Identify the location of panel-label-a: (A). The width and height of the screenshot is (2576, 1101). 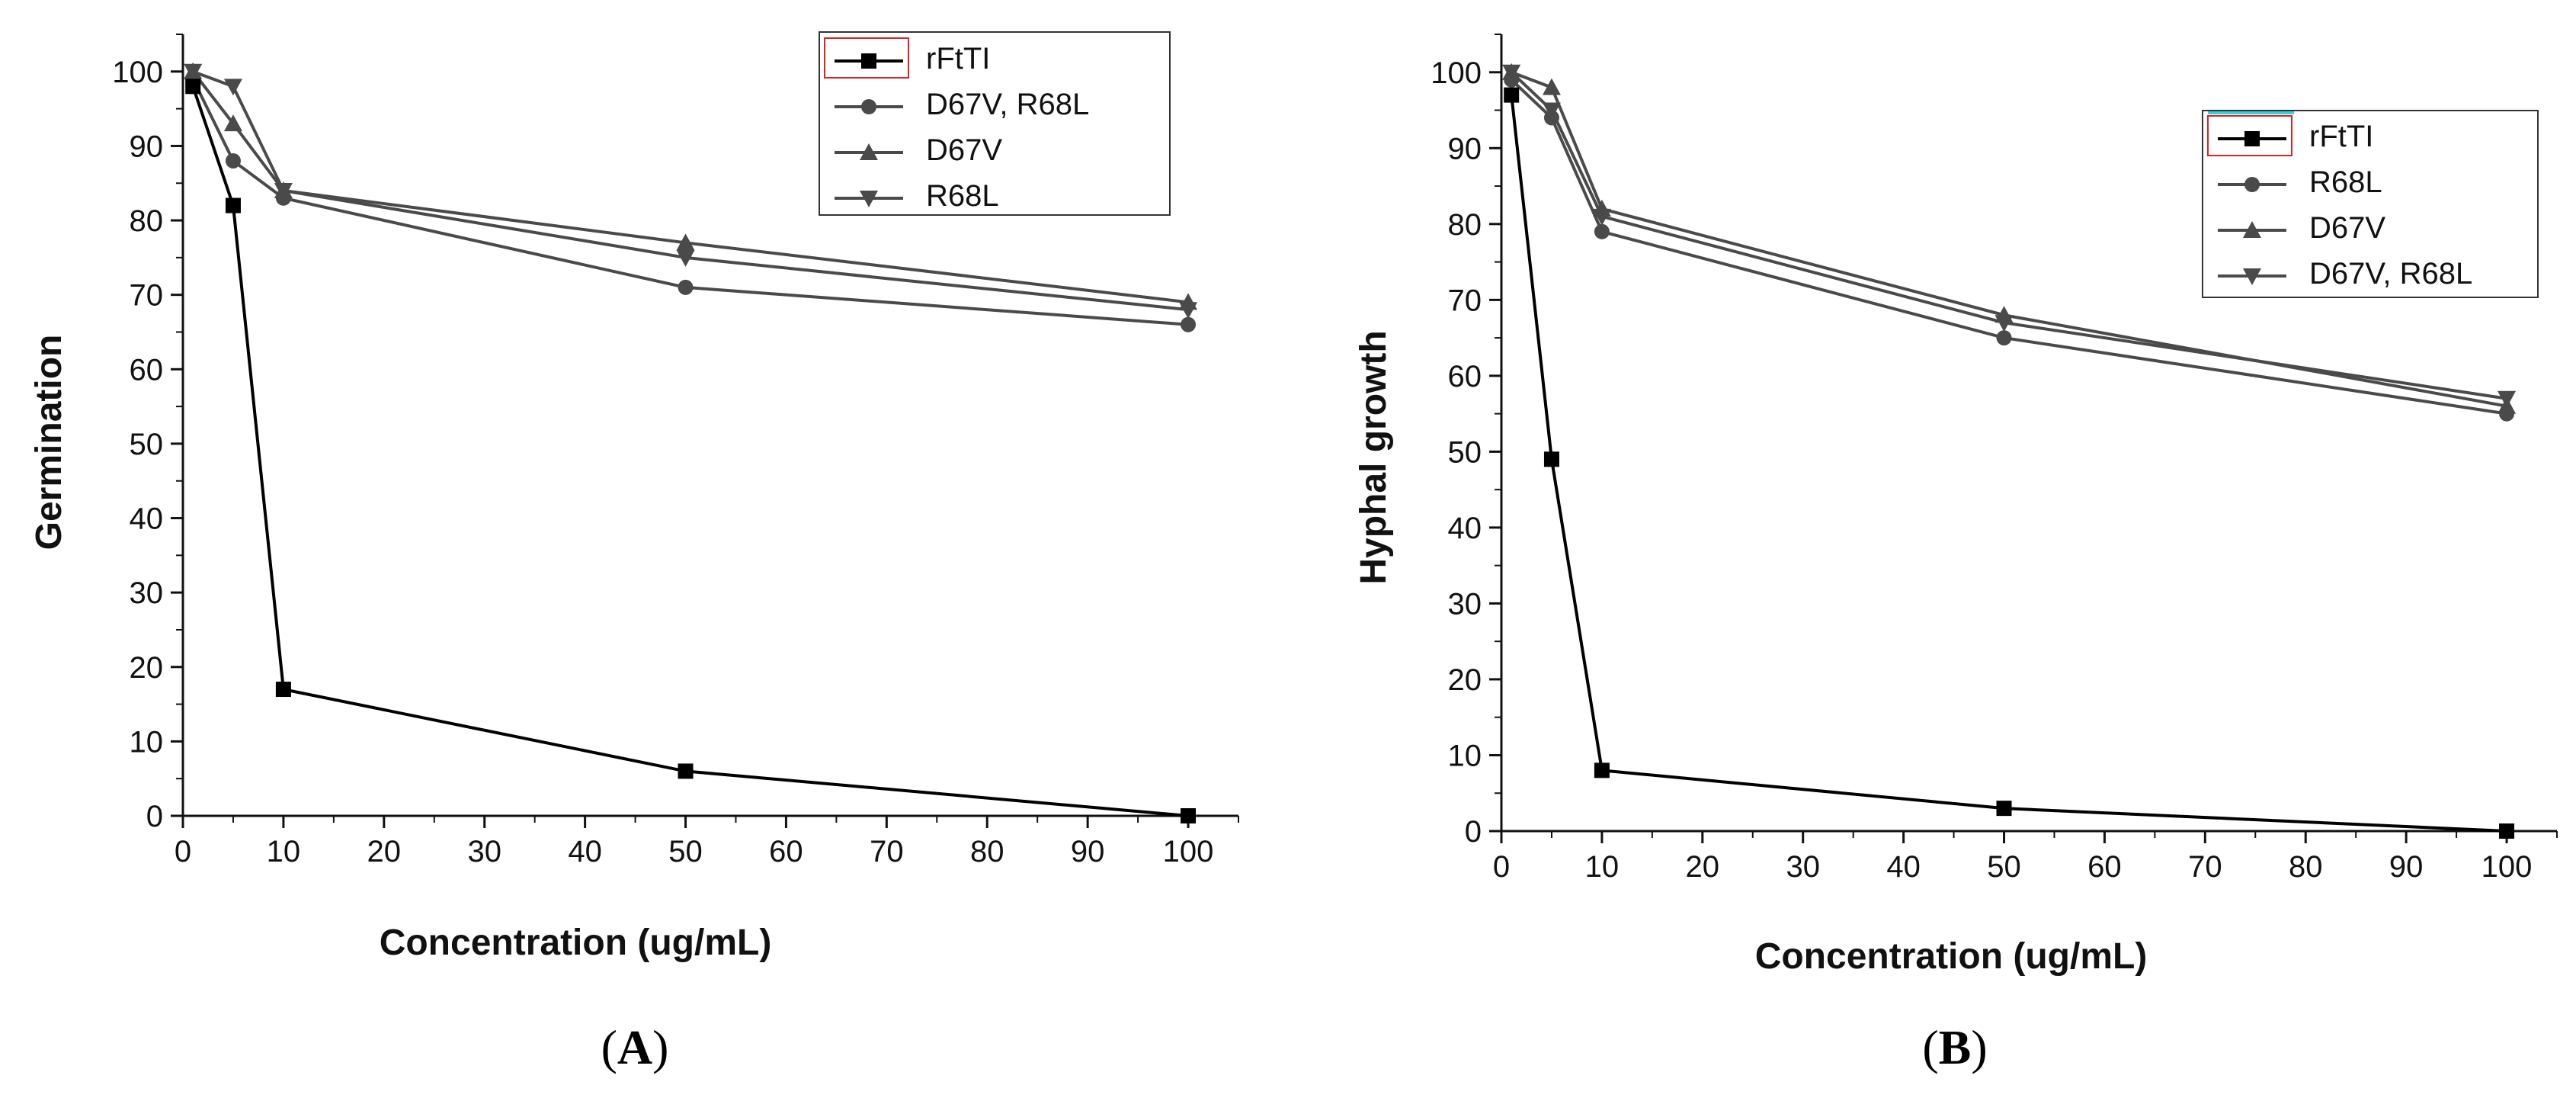
(635, 1047).